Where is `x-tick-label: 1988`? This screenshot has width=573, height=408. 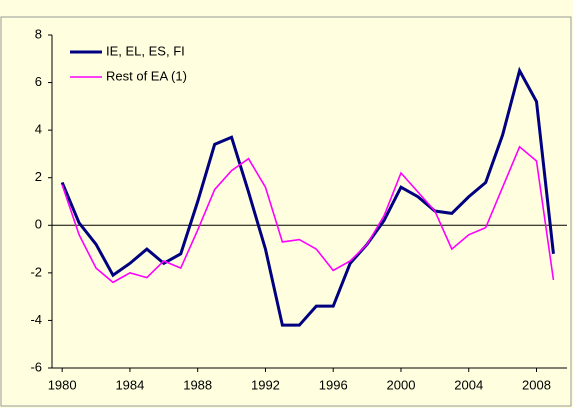
x-tick-label: 1988 is located at coordinates (197, 384).